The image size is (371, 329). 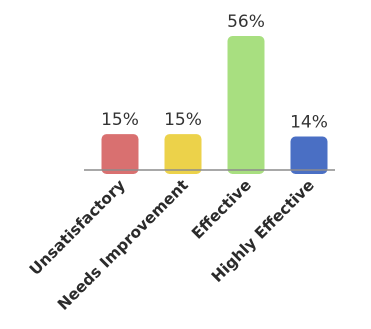 What do you see at coordinates (309, 123) in the screenshot?
I see `value-label: 14%` at bounding box center [309, 123].